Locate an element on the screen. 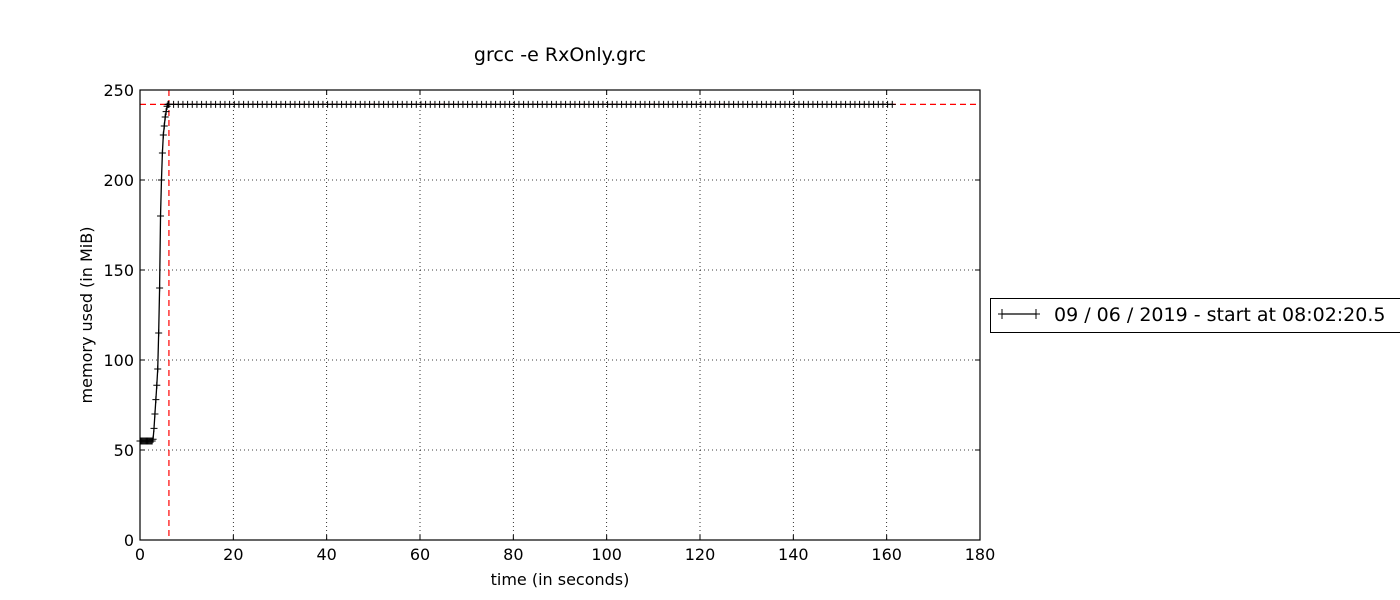 Image resolution: width=1400 pixels, height=600 pixels. legend: 09 / 06 / 2019 - start at 08:02:20.5 is located at coordinates (1195, 315).